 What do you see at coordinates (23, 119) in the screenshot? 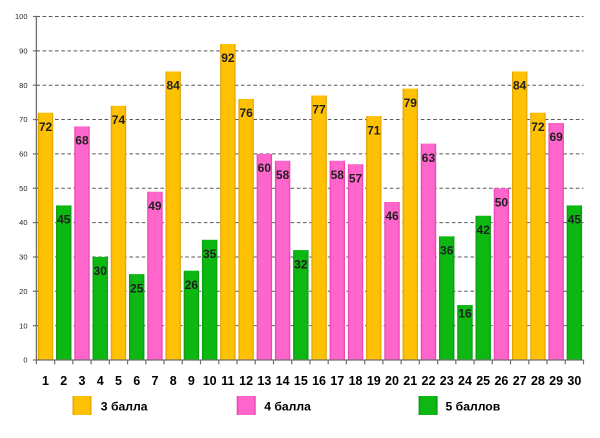
I see `svg-text: 70` at bounding box center [23, 119].